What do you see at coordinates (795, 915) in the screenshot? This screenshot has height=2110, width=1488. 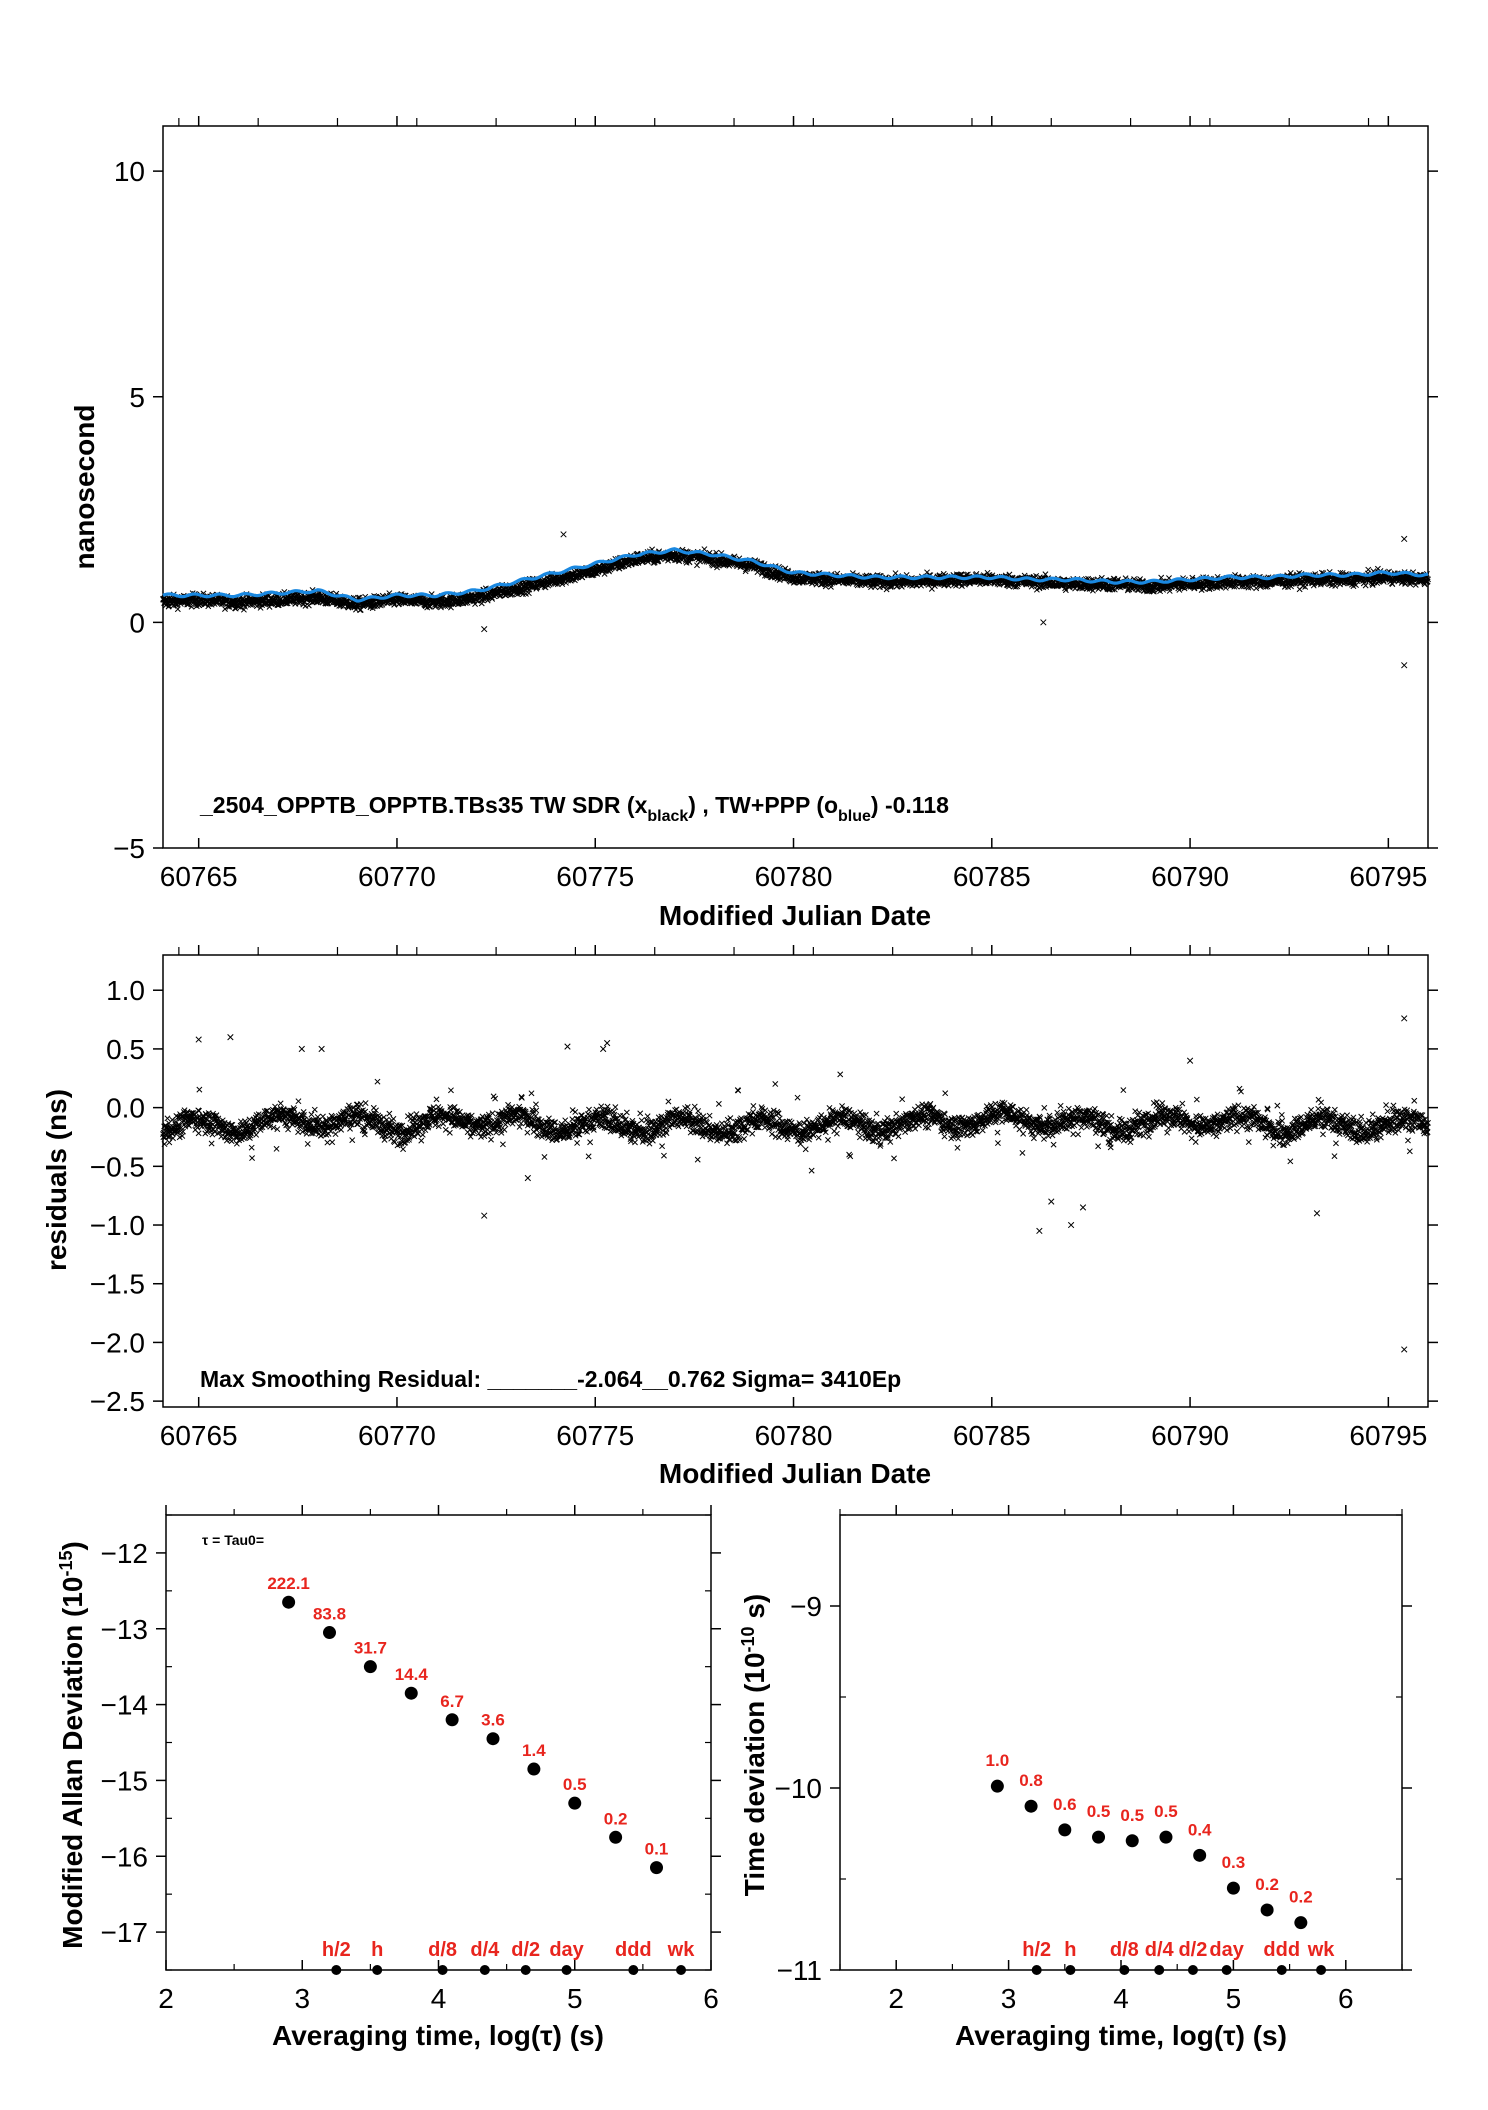 I see `x-axis-title: Modified Julian Date` at bounding box center [795, 915].